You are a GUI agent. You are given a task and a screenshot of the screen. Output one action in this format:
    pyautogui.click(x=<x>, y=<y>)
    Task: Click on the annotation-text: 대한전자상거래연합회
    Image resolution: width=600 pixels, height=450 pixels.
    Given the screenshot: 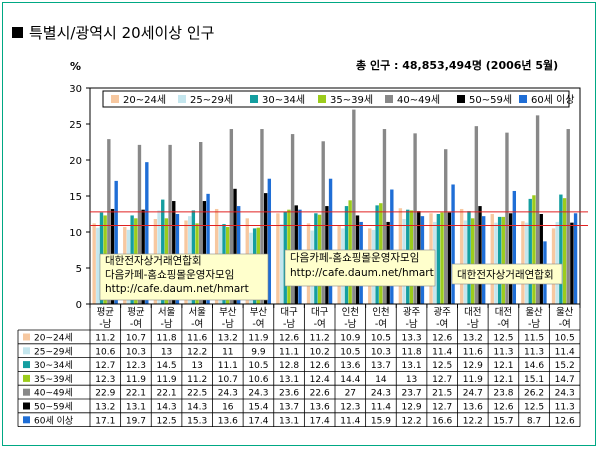 What is the action you would take?
    pyautogui.click(x=505, y=275)
    